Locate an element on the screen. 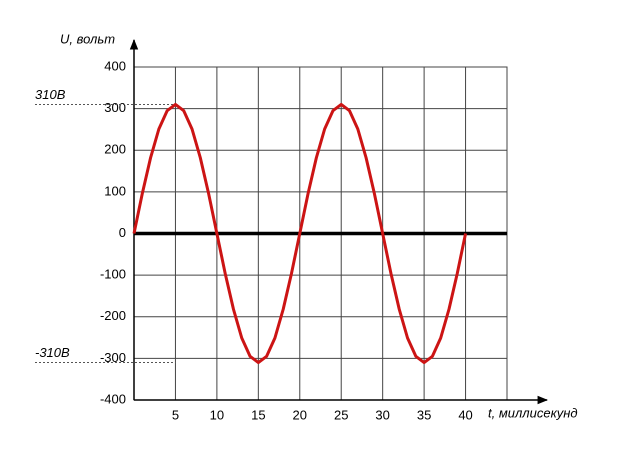 The height and width of the screenshot is (459, 623). x-tick-label: 15 is located at coordinates (258, 414).